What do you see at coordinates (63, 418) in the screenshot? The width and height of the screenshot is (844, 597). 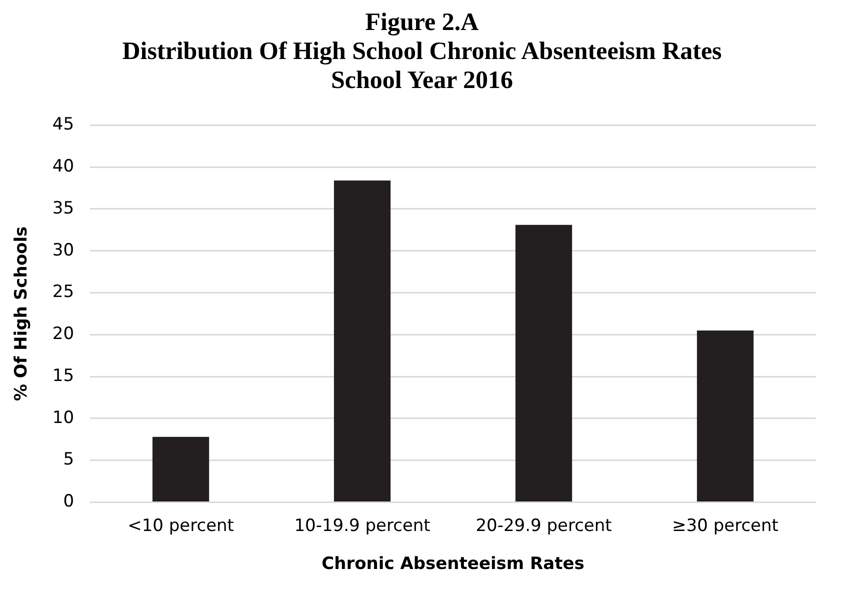 I see `y-tick-label: 10` at bounding box center [63, 418].